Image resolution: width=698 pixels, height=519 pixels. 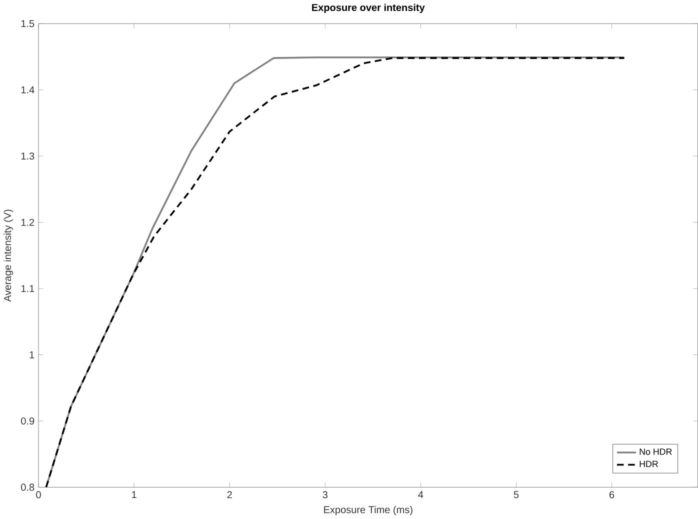 I want to click on y-tick-label: 1.2, so click(x=27, y=222).